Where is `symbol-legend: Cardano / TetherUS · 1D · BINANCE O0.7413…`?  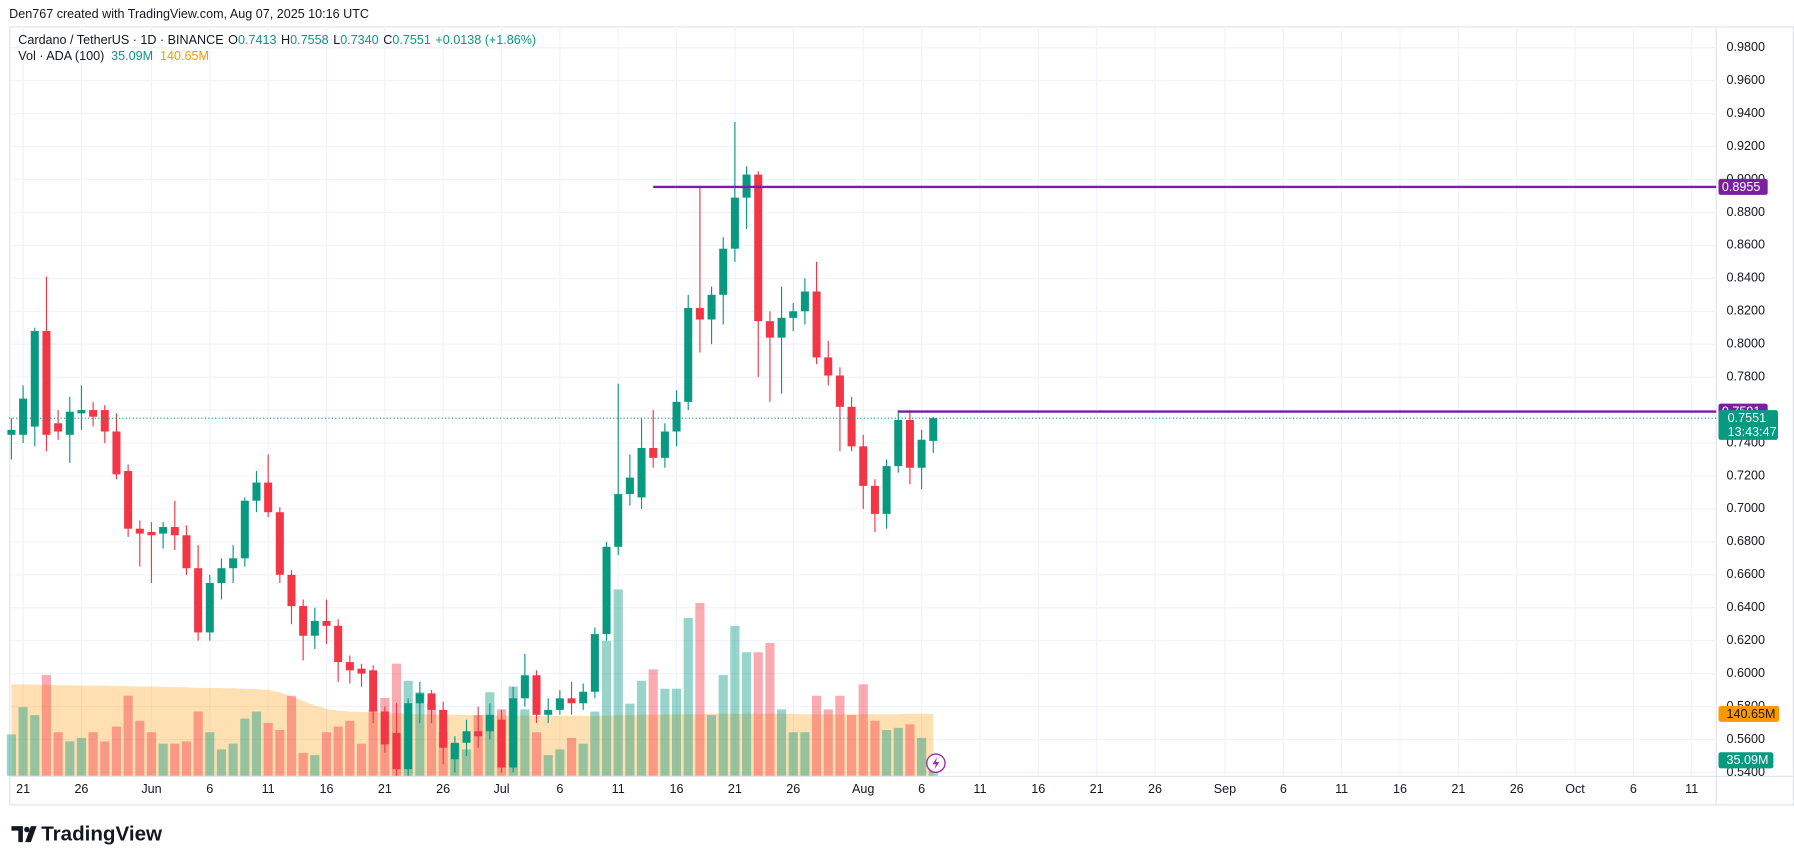 symbol-legend: Cardano / TetherUS · 1D · BINANCE O0.7413… is located at coordinates (277, 41).